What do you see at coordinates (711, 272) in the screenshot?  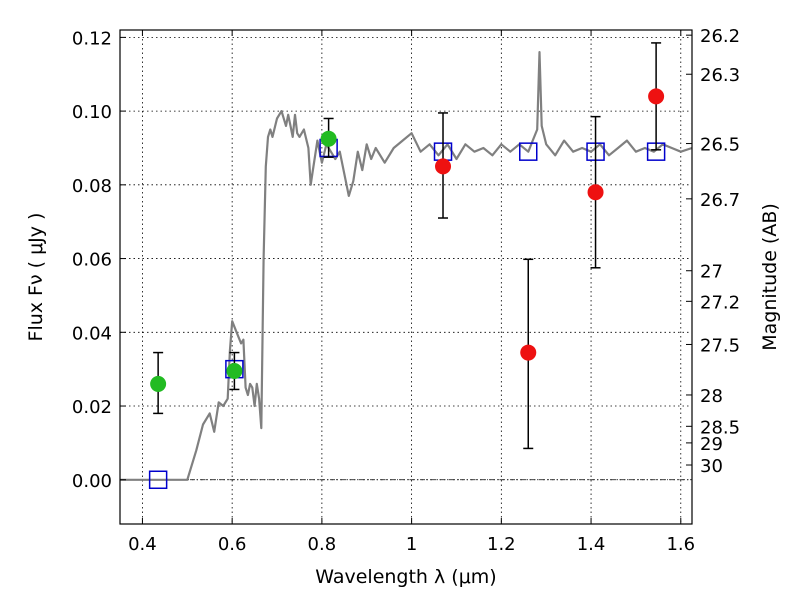 I see `y-right-tick-label: 27` at bounding box center [711, 272].